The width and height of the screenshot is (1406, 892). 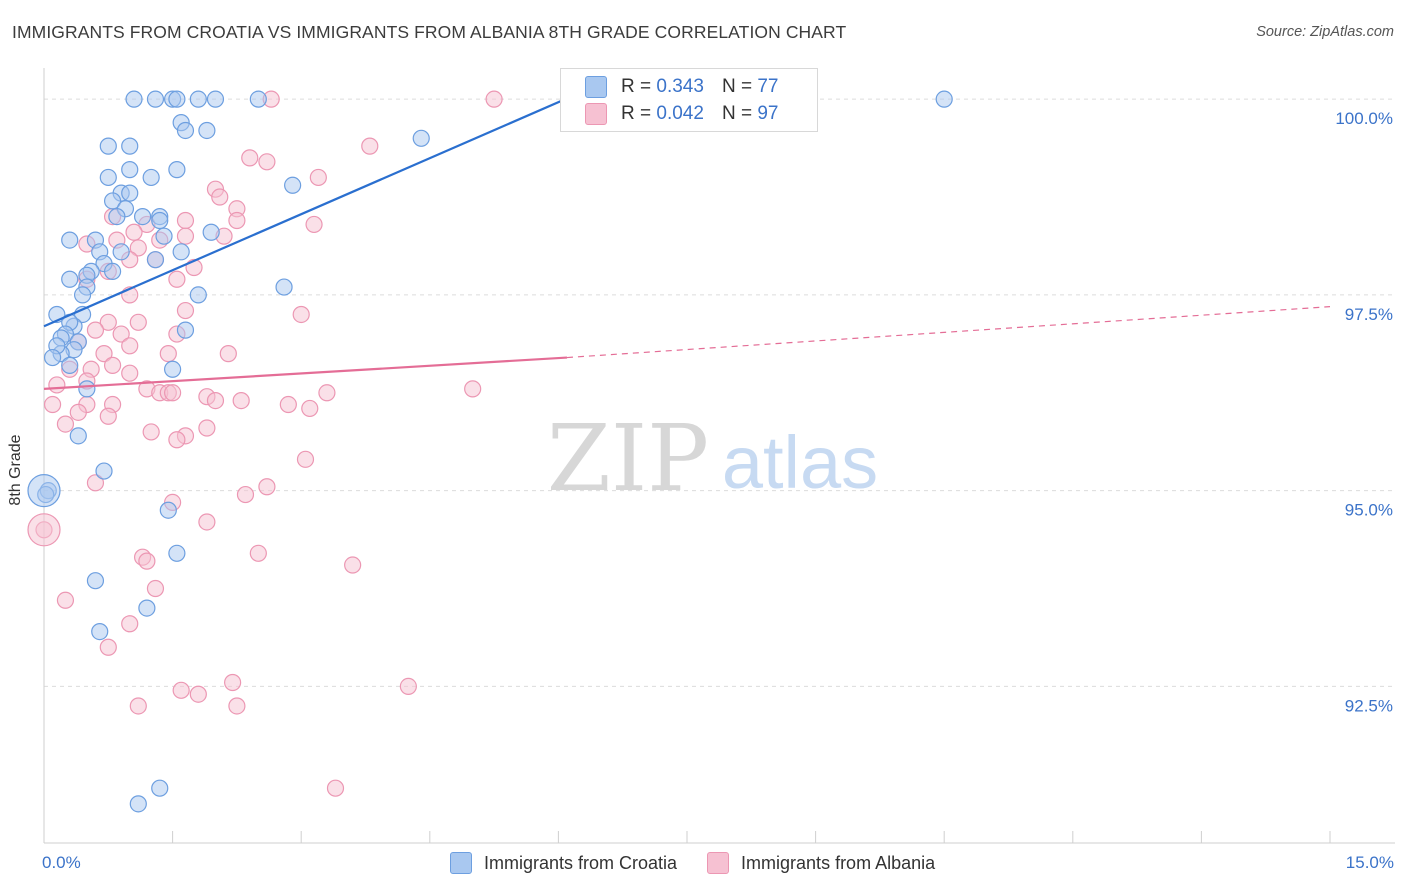 I want to click on legend-swatch-croatia, so click(x=596, y=87).